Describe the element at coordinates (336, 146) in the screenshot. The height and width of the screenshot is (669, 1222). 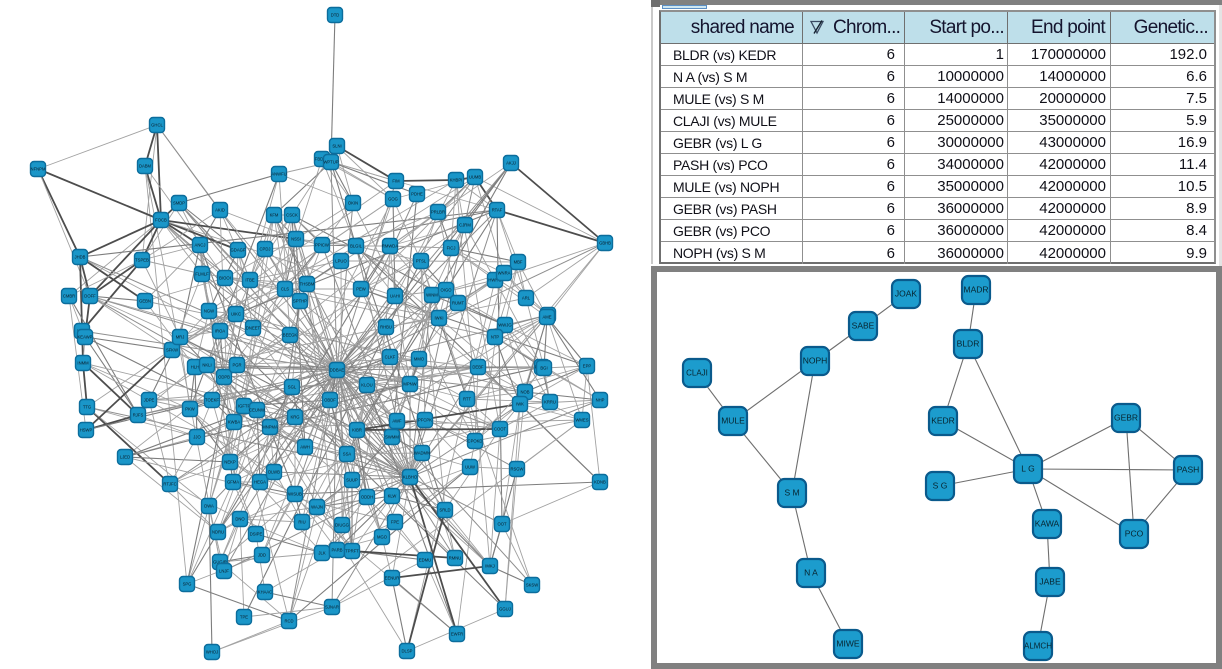
I see `svg-text: SLNI` at that location.